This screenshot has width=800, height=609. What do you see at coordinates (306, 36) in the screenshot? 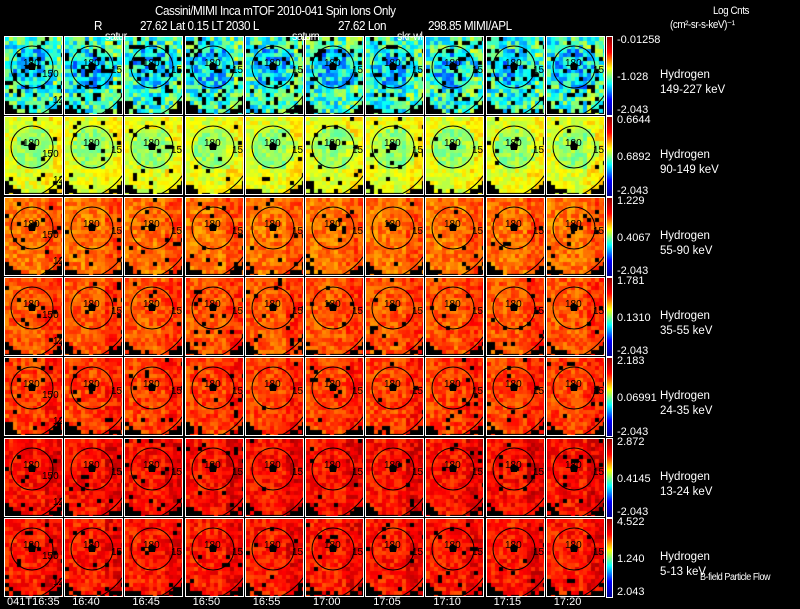
I see `overlay-label-saturn: saturn` at bounding box center [306, 36].